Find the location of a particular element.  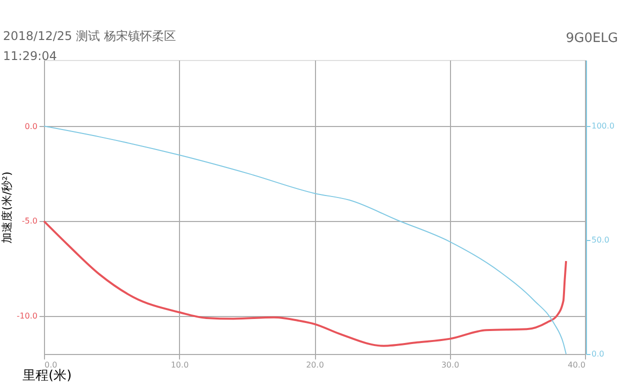

y-tick-label: -10.0 is located at coordinates (27, 316).